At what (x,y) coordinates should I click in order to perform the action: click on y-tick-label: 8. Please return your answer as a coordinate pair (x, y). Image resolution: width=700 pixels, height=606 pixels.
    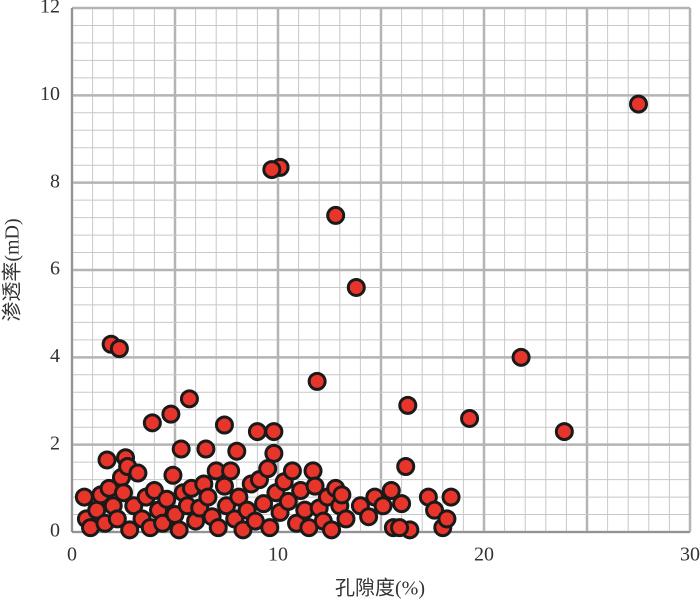
    Looking at the image, I should click on (55, 181).